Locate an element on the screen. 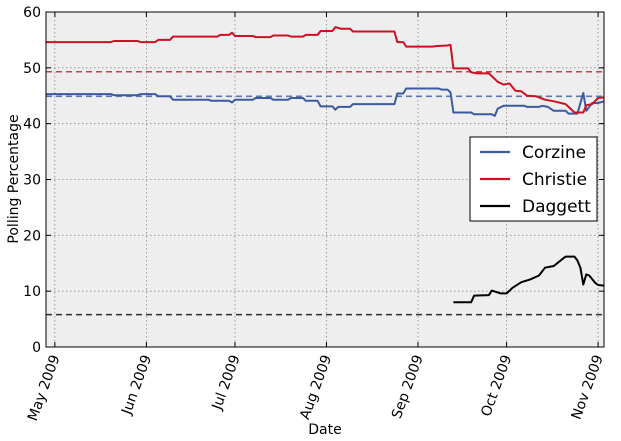 The width and height of the screenshot is (621, 441). y-tick-label: 0 is located at coordinates (36, 348).